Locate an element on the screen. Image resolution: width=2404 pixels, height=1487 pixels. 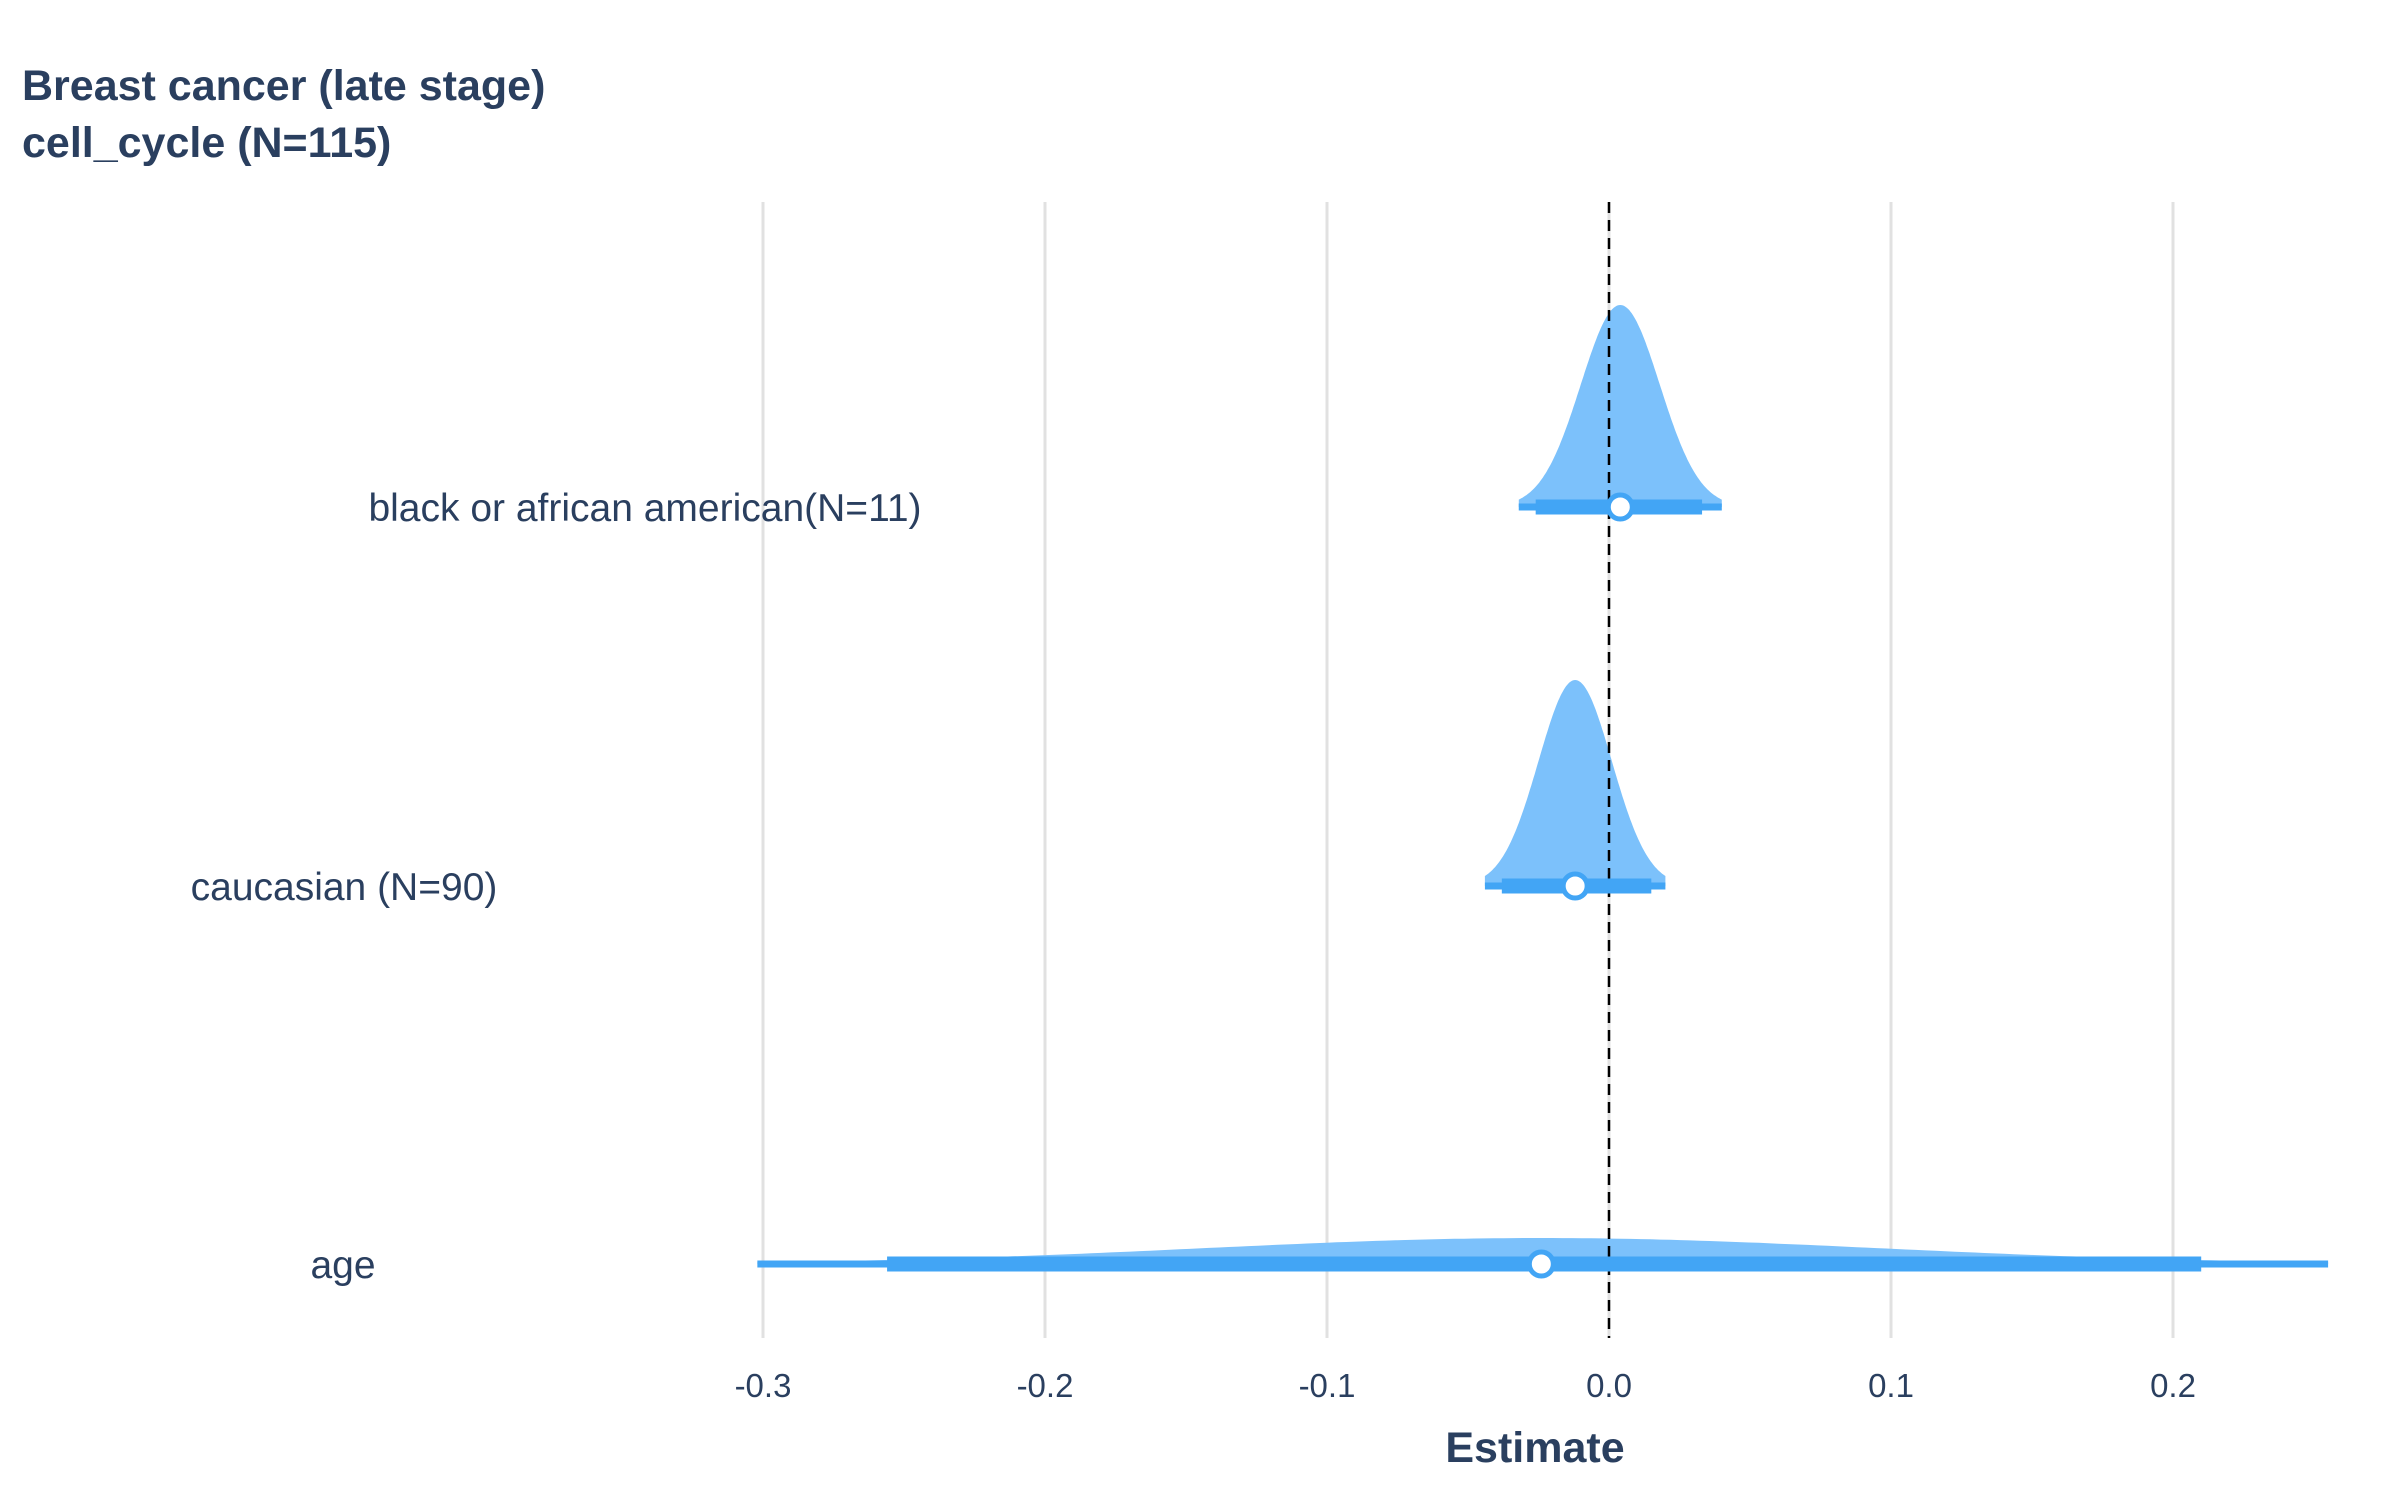
y-tick-label-caucasian-n-90: caucasian (N=90) is located at coordinates (344, 887).